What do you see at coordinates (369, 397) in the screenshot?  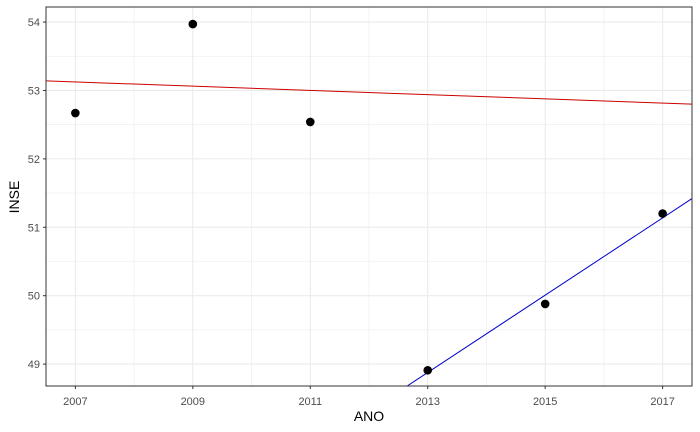 I see `x-axis-ticks: 2007 2009 2011 2013 2015 2017` at bounding box center [369, 397].